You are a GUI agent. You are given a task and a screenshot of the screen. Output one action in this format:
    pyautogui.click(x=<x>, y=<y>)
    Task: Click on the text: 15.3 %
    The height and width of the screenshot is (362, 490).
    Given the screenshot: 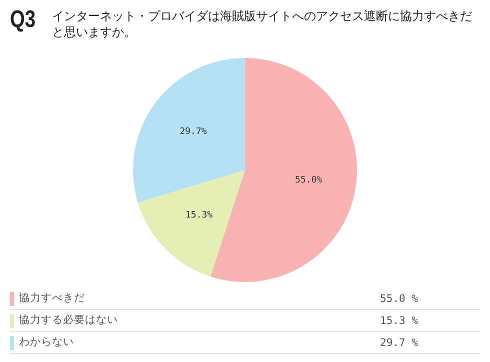 What is the action you would take?
    pyautogui.click(x=430, y=321)
    